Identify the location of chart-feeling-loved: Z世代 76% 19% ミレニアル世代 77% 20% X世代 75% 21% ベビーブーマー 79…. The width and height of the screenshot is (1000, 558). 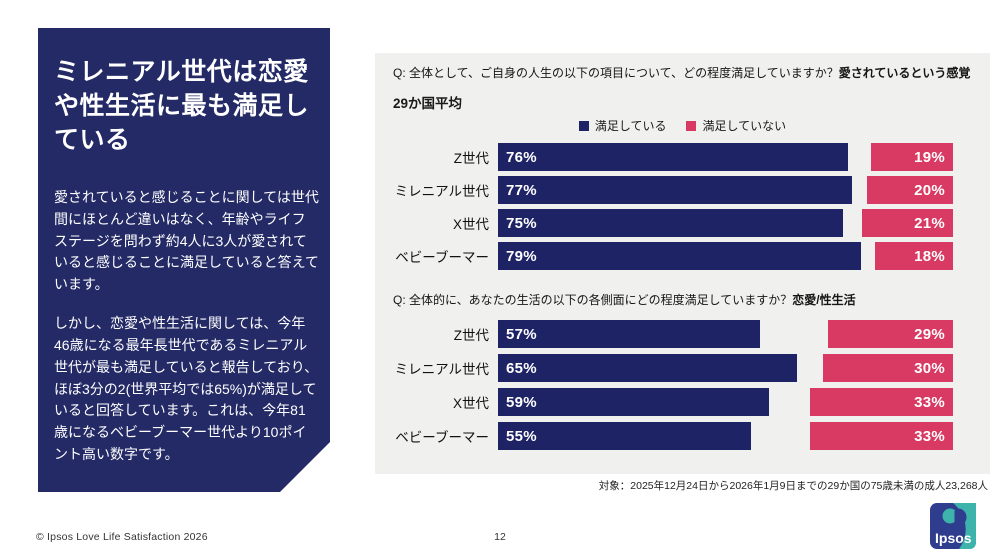
(682, 206).